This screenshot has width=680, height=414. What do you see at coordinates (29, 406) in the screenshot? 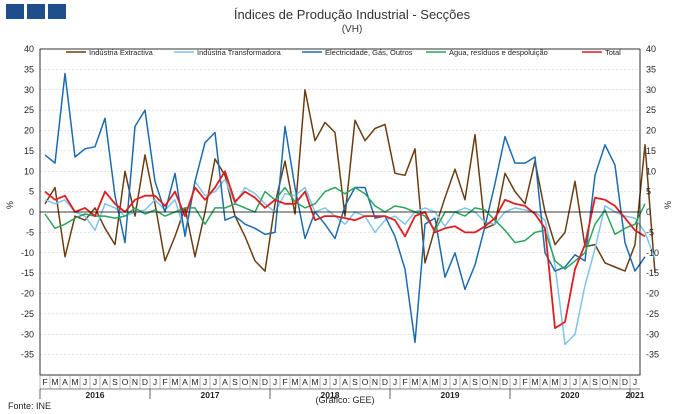
I see `source-note: Fonte: INE` at bounding box center [29, 406].